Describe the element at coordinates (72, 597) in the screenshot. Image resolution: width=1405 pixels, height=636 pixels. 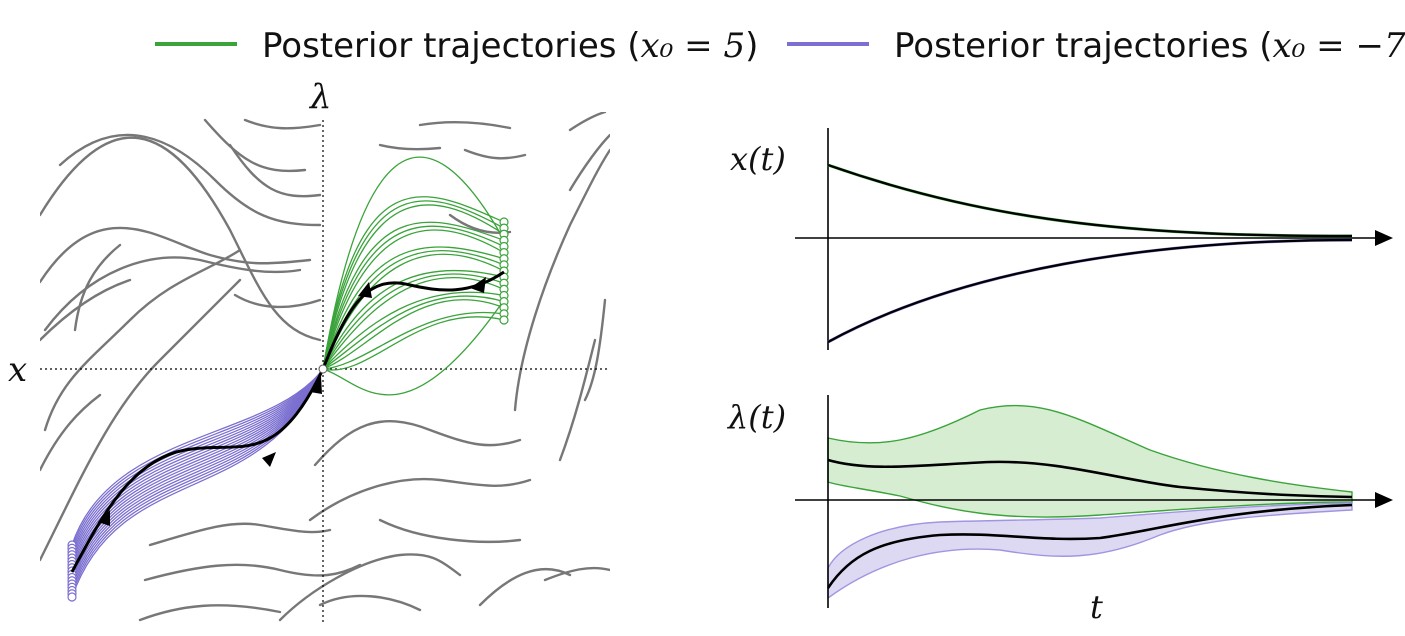
I see `purple-start-marker` at that location.